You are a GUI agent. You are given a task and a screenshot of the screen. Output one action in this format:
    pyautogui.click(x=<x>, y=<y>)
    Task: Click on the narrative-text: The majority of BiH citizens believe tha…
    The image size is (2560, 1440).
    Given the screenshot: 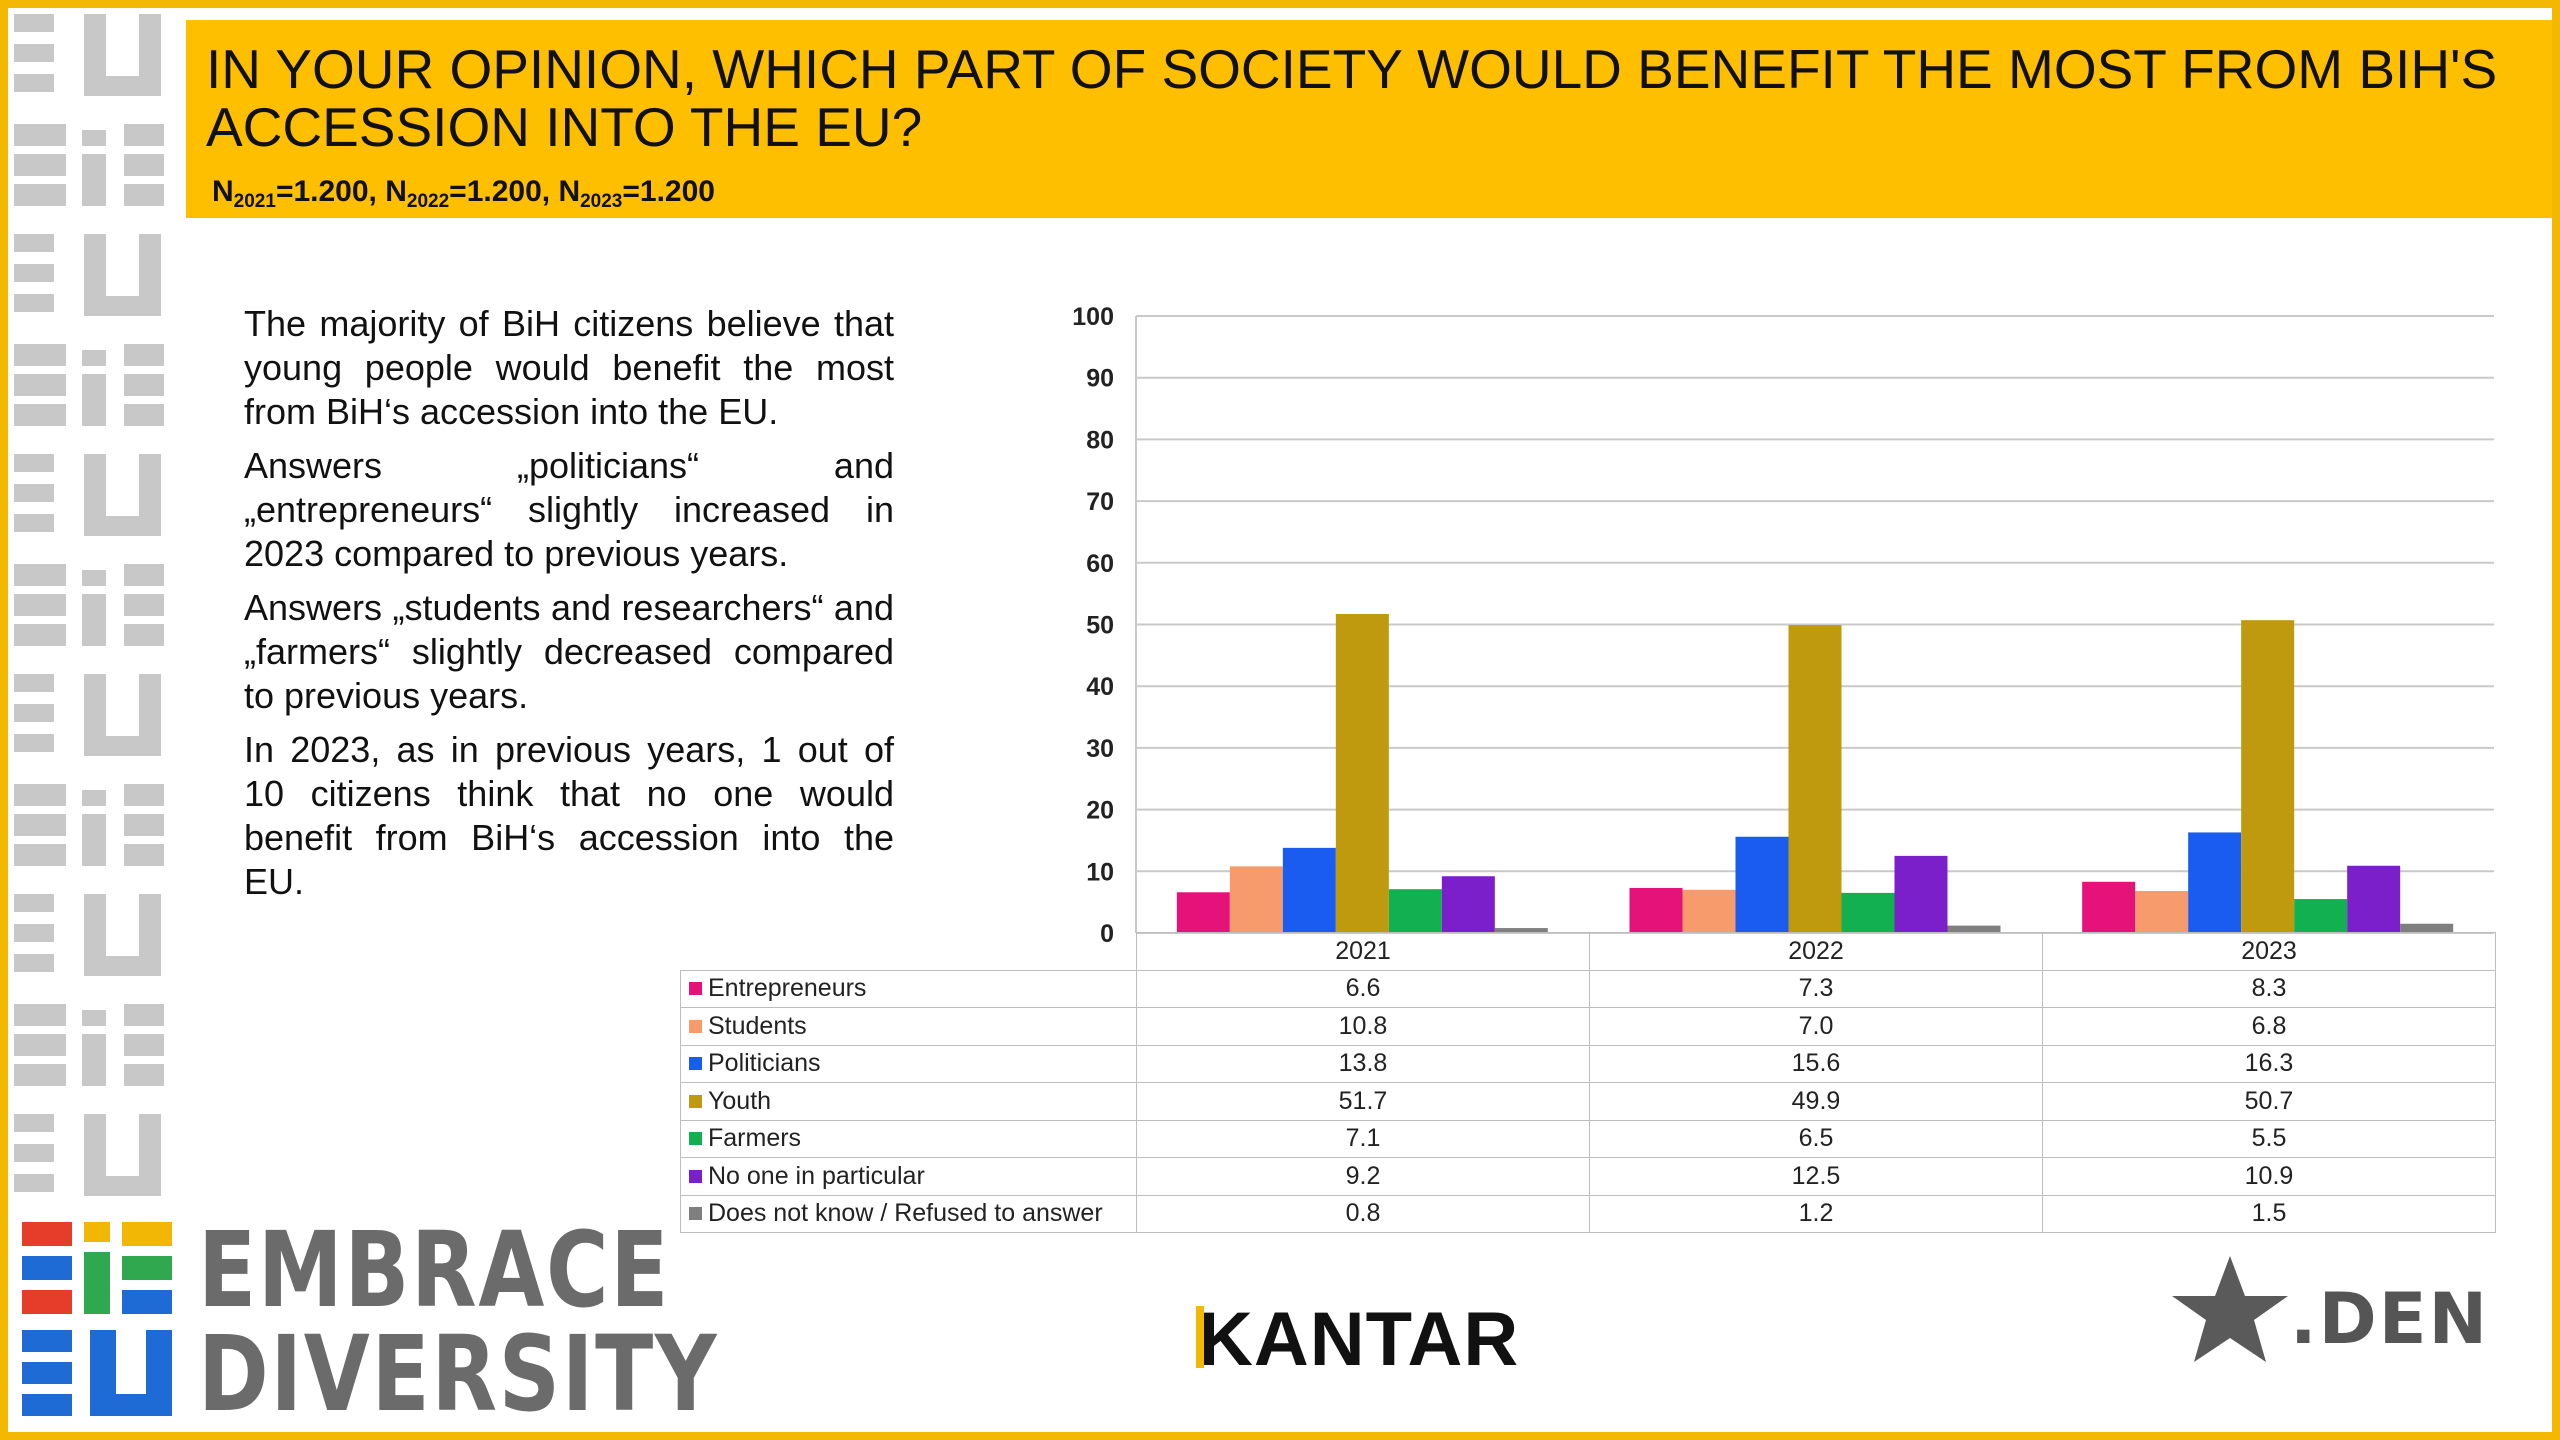 What is the action you would take?
    pyautogui.click(x=569, y=608)
    